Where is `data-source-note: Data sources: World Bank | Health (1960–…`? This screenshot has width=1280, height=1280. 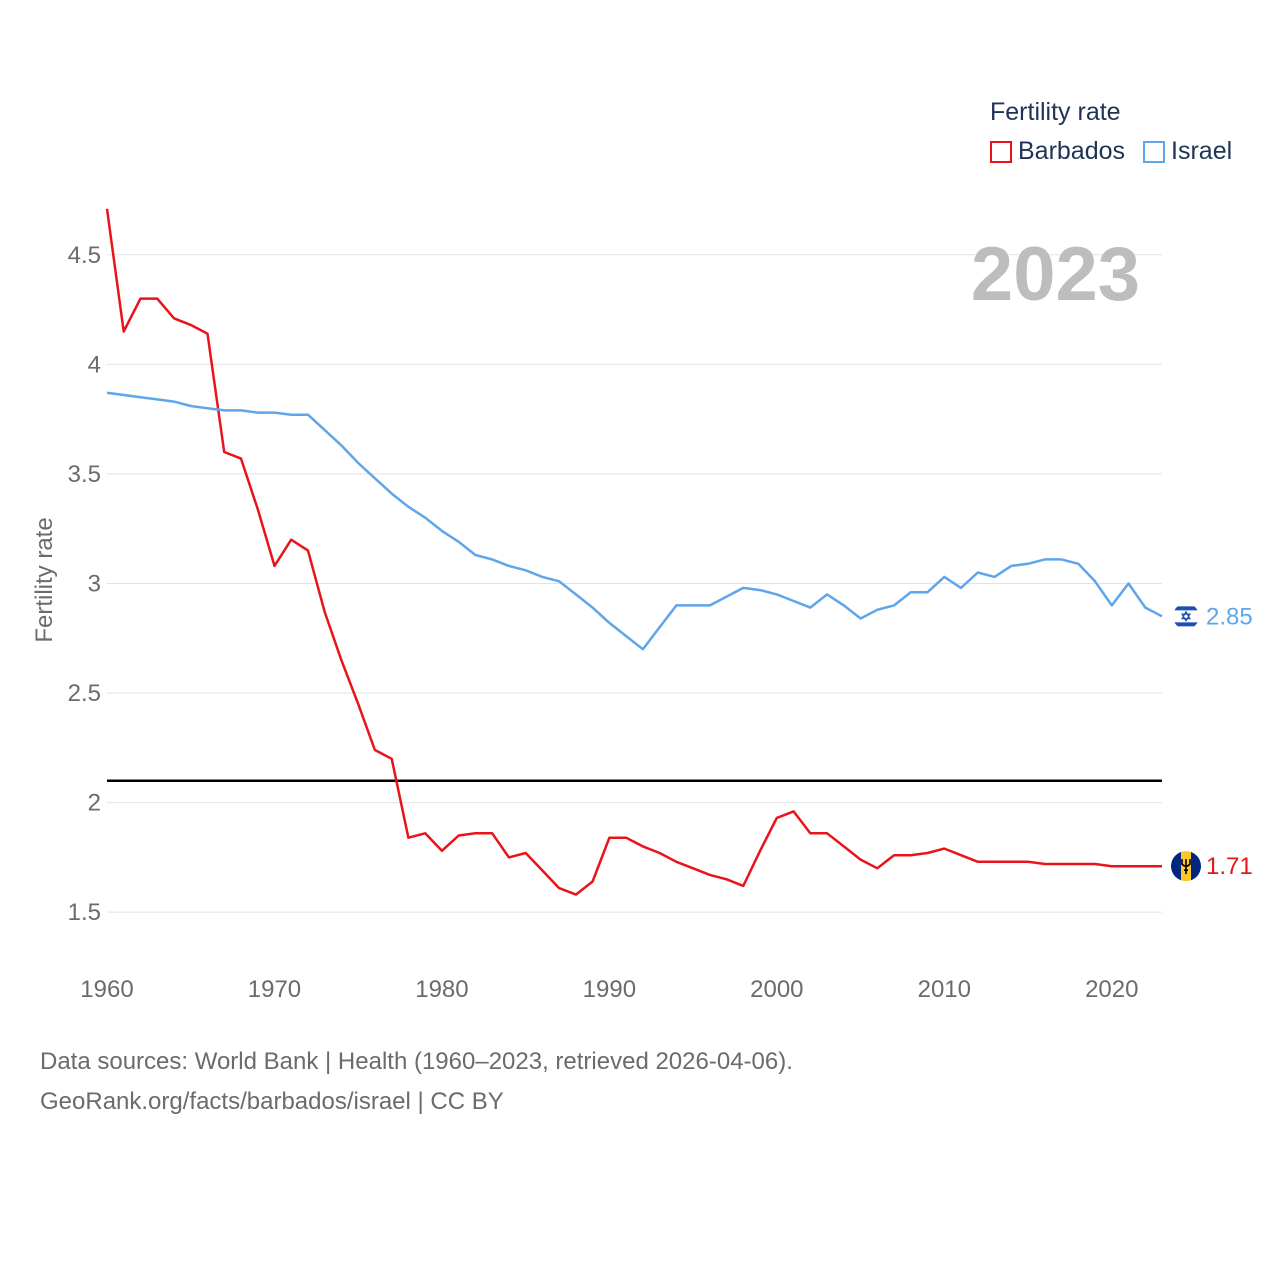
data-source-note: Data sources: World Bank | Health (1960–… is located at coordinates (416, 1061).